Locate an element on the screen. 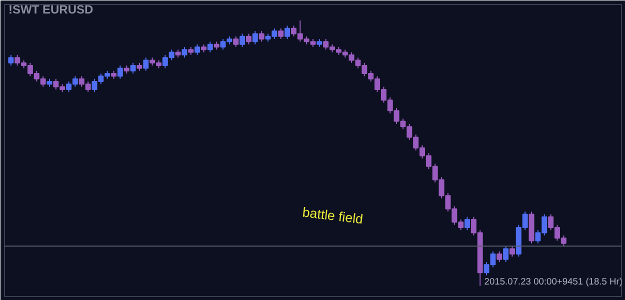 The height and width of the screenshot is (300, 625). annotation: battle field is located at coordinates (333, 215).